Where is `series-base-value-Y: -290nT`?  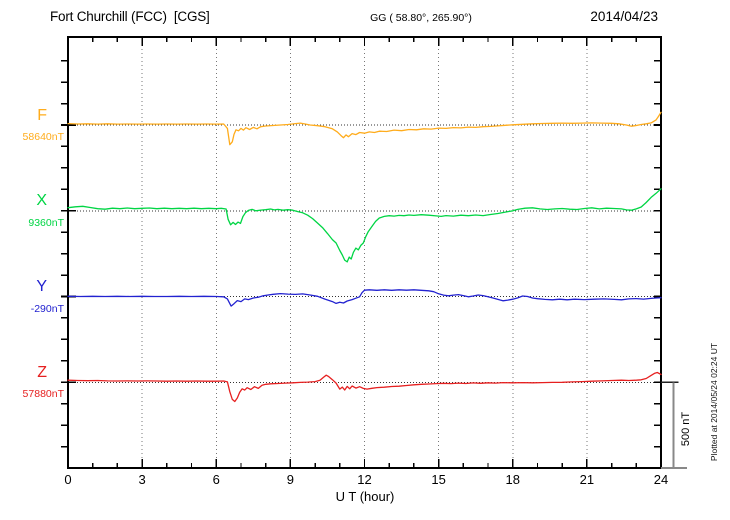 series-base-value-Y: -290nT is located at coordinates (47, 308).